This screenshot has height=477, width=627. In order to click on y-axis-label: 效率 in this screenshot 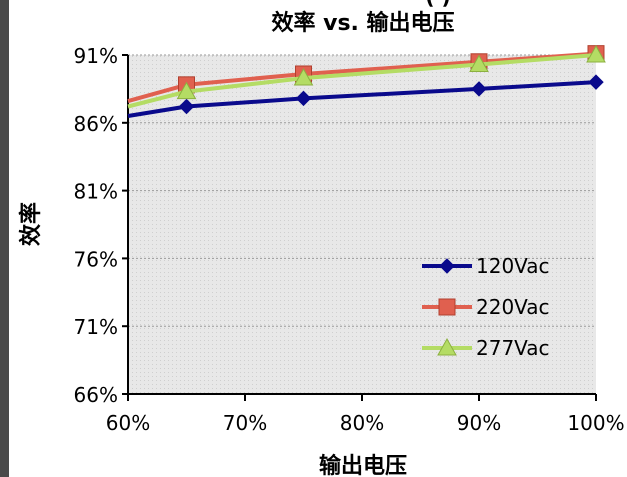, I will do `click(31, 224)`.